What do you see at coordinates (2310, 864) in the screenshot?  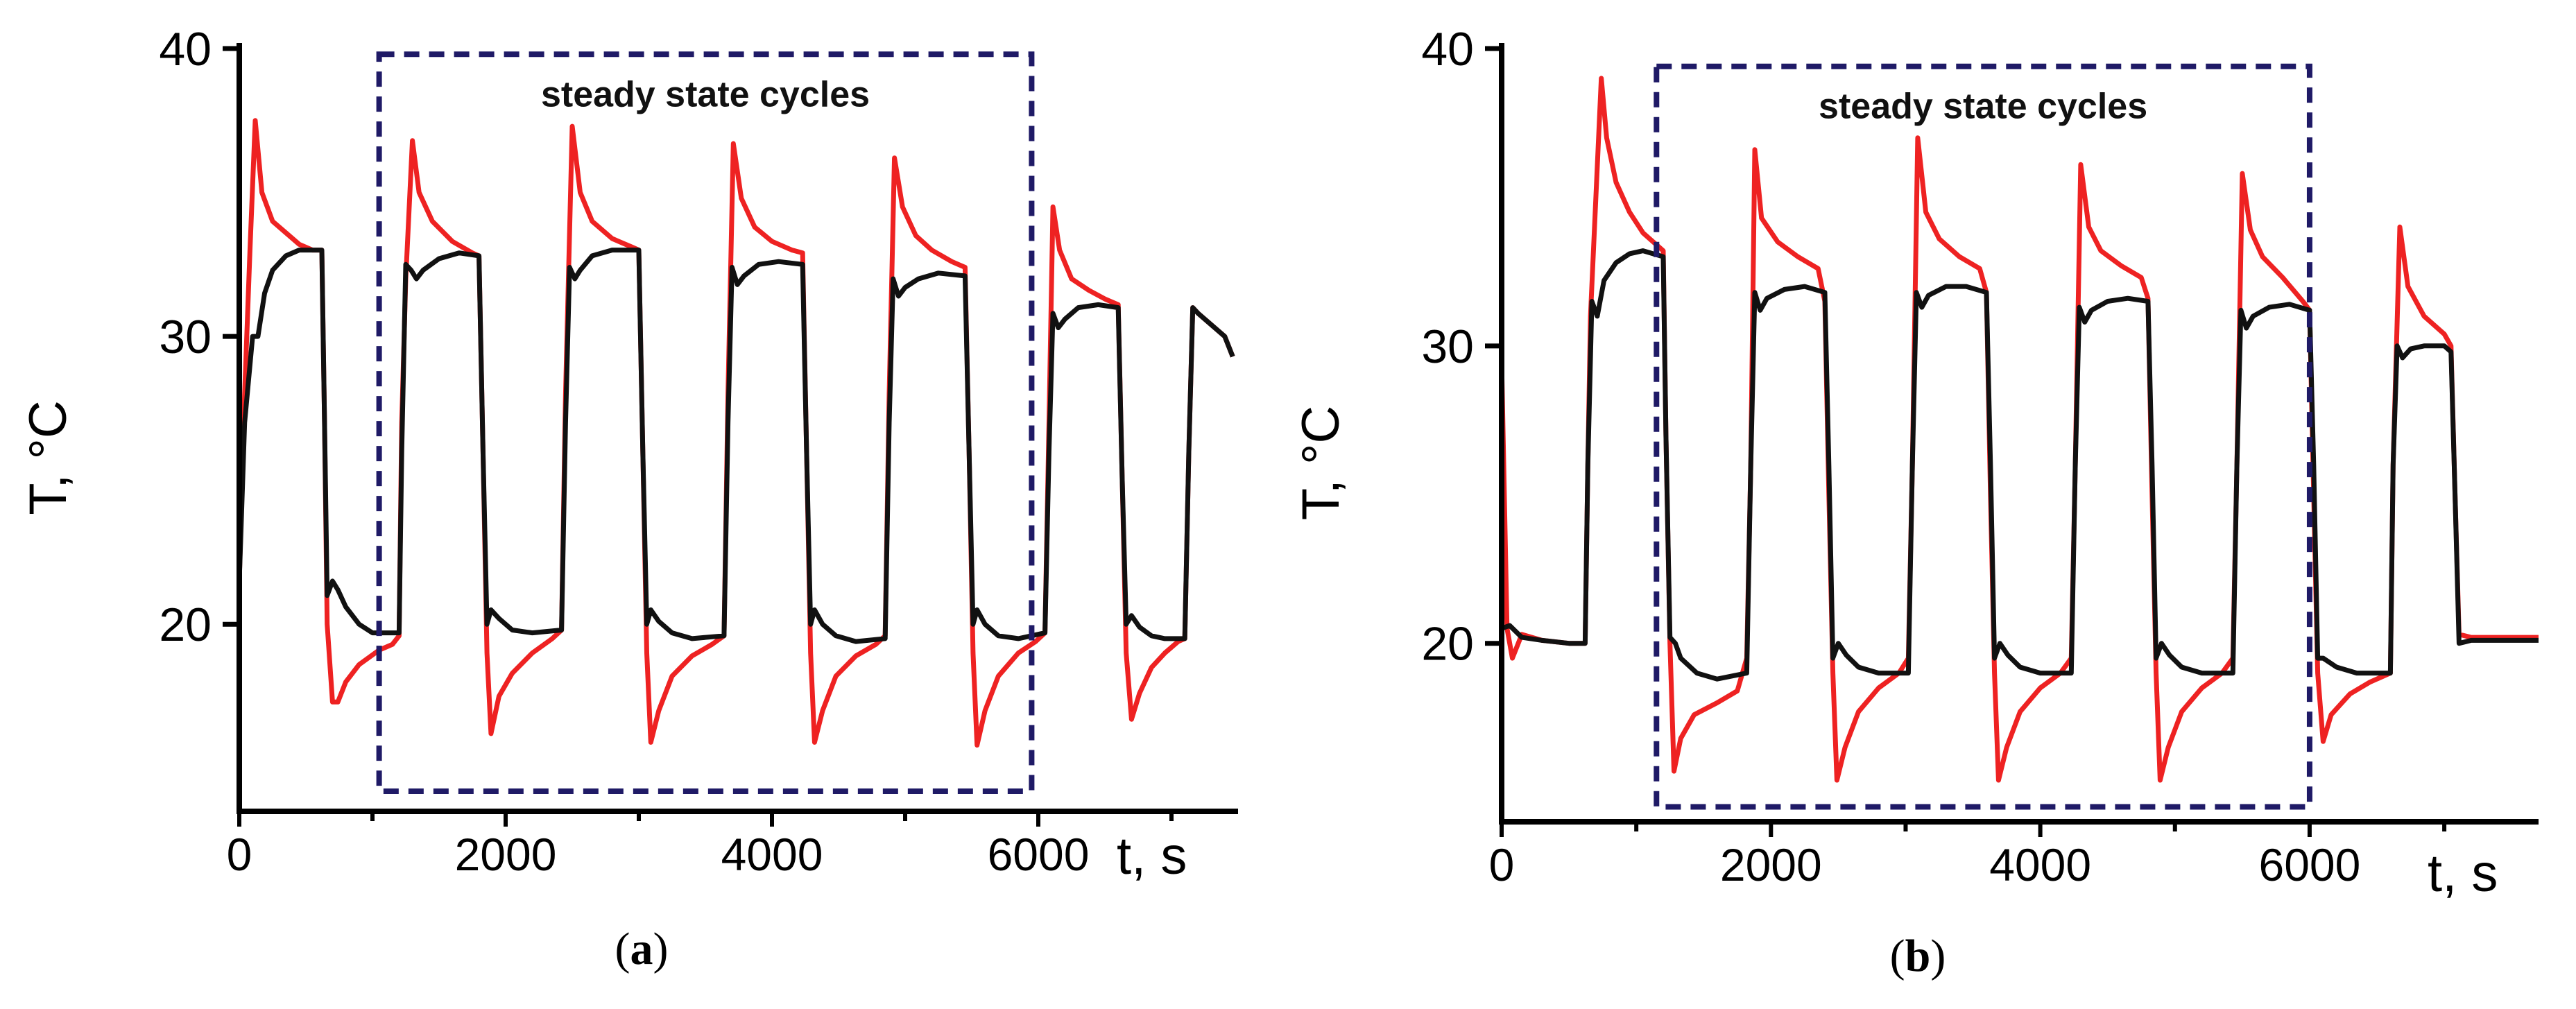 I see `panel-b-x-tick-label: 6000` at bounding box center [2310, 864].